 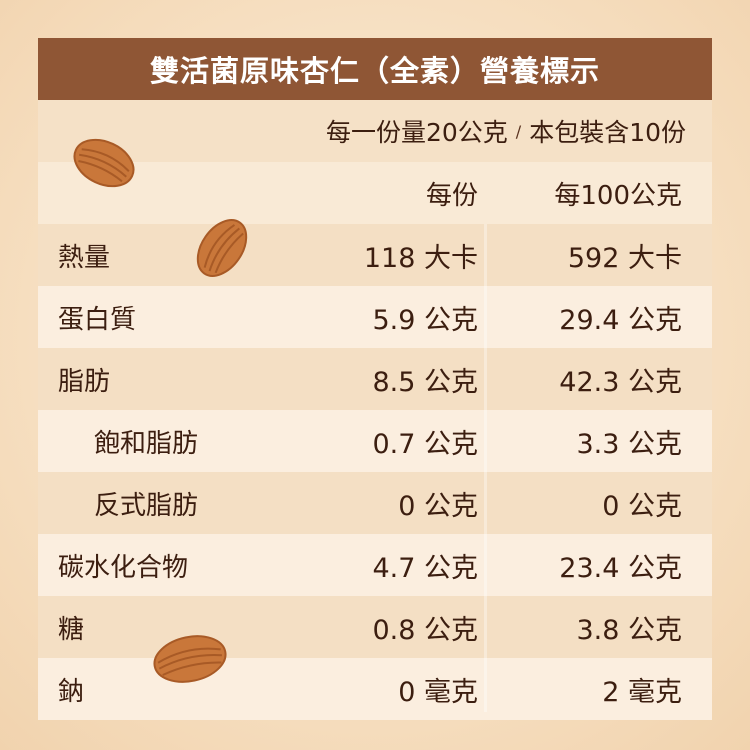 What do you see at coordinates (420, 258) in the screenshot?
I see `per-serving-value: 118 大卡` at bounding box center [420, 258].